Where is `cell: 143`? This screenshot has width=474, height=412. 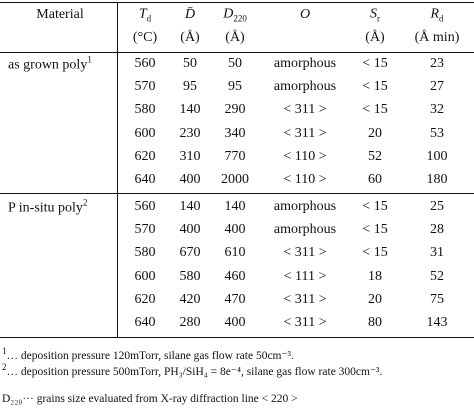 cell: 143 is located at coordinates (437, 322).